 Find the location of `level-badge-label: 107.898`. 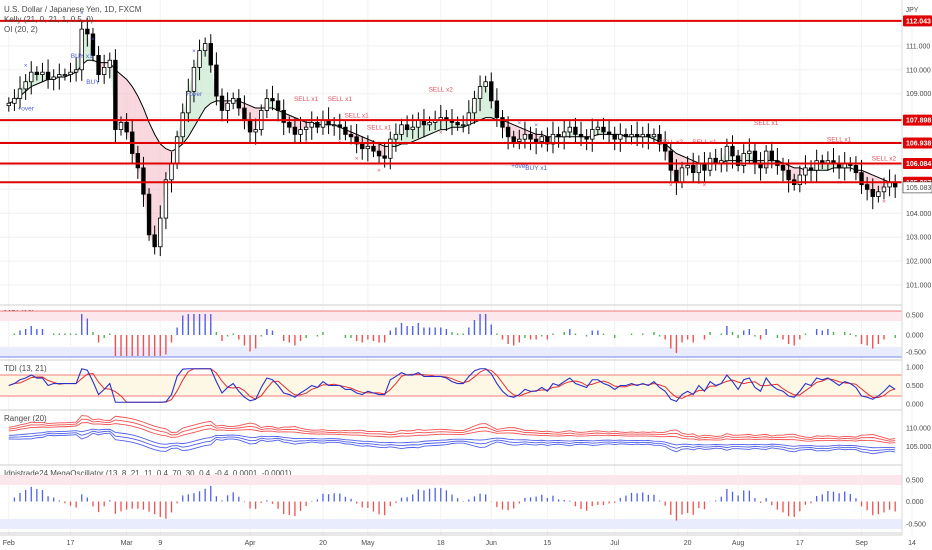

level-badge-label: 107.898 is located at coordinates (918, 121).